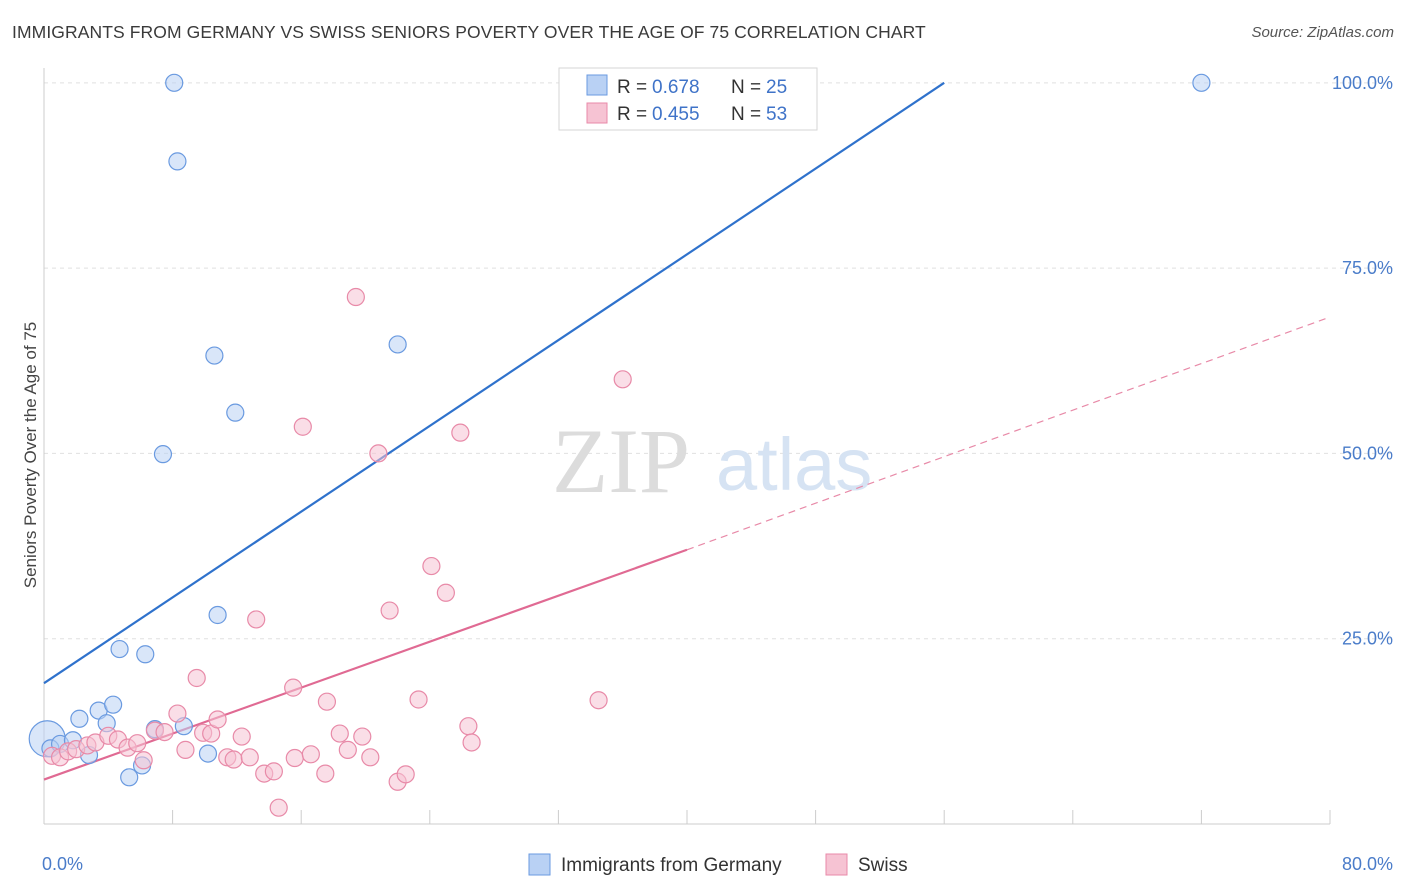 The width and height of the screenshot is (1406, 892). What do you see at coordinates (688, 99) in the screenshot?
I see `legend: R = 0.678 N = 25 R = 0.455 N = 53` at bounding box center [688, 99].